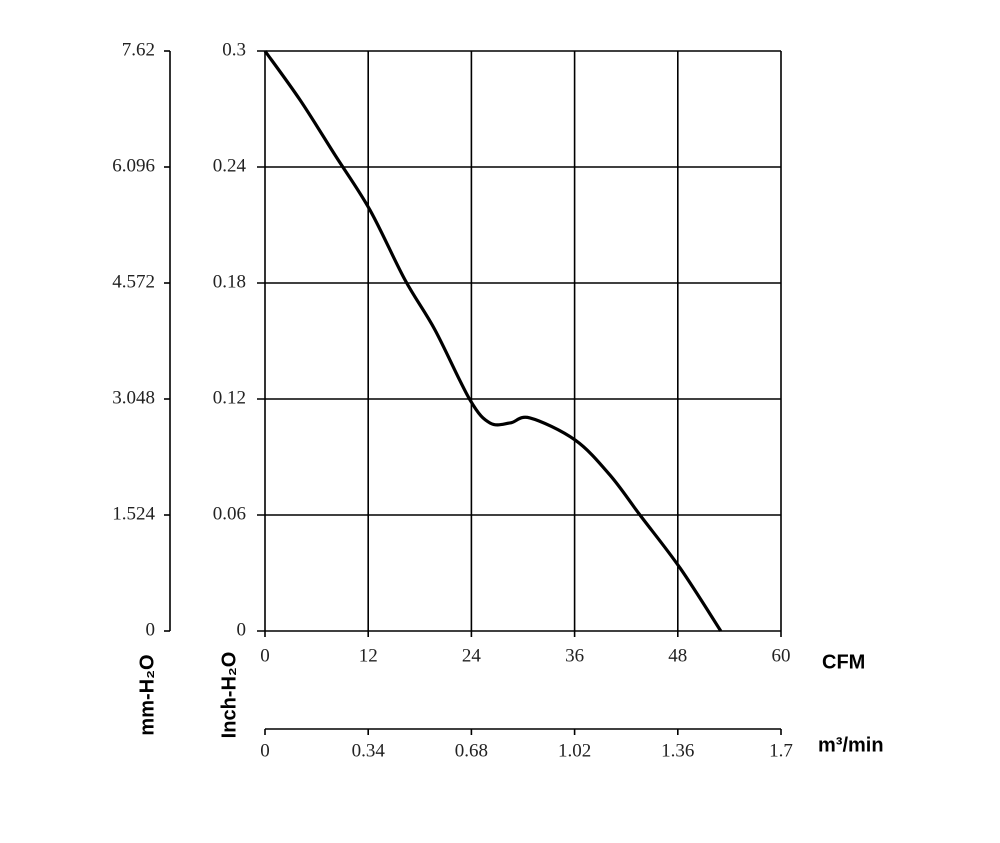 This screenshot has width=1000, height=843. Describe the element at coordinates (677, 750) in the screenshot. I see `x2-tick-label: 1.36` at that location.